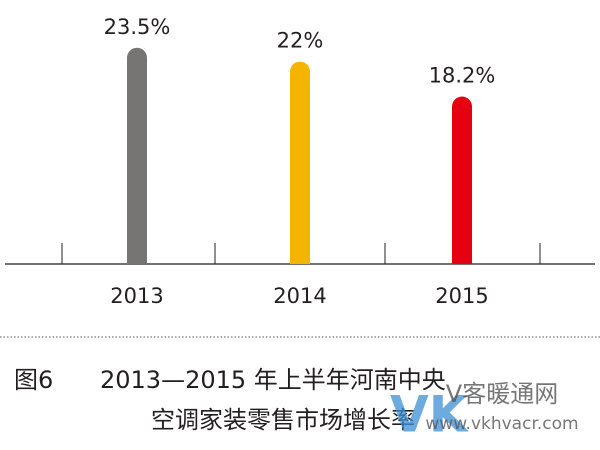 The height and width of the screenshot is (450, 600). I want to click on watermark-logo: VK, so click(430, 415).